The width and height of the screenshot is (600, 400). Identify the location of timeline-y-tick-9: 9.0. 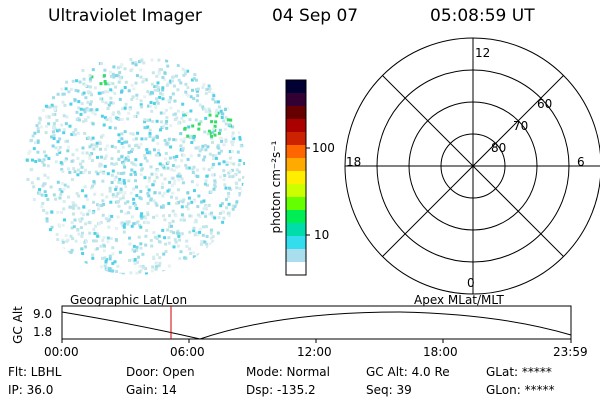
(43, 314).